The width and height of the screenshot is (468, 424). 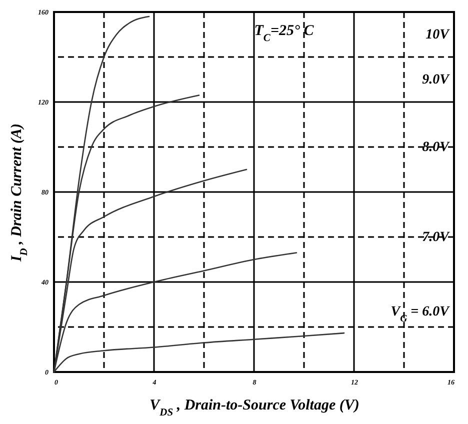 What do you see at coordinates (436, 147) in the screenshot?
I see `text: 8.0V` at bounding box center [436, 147].